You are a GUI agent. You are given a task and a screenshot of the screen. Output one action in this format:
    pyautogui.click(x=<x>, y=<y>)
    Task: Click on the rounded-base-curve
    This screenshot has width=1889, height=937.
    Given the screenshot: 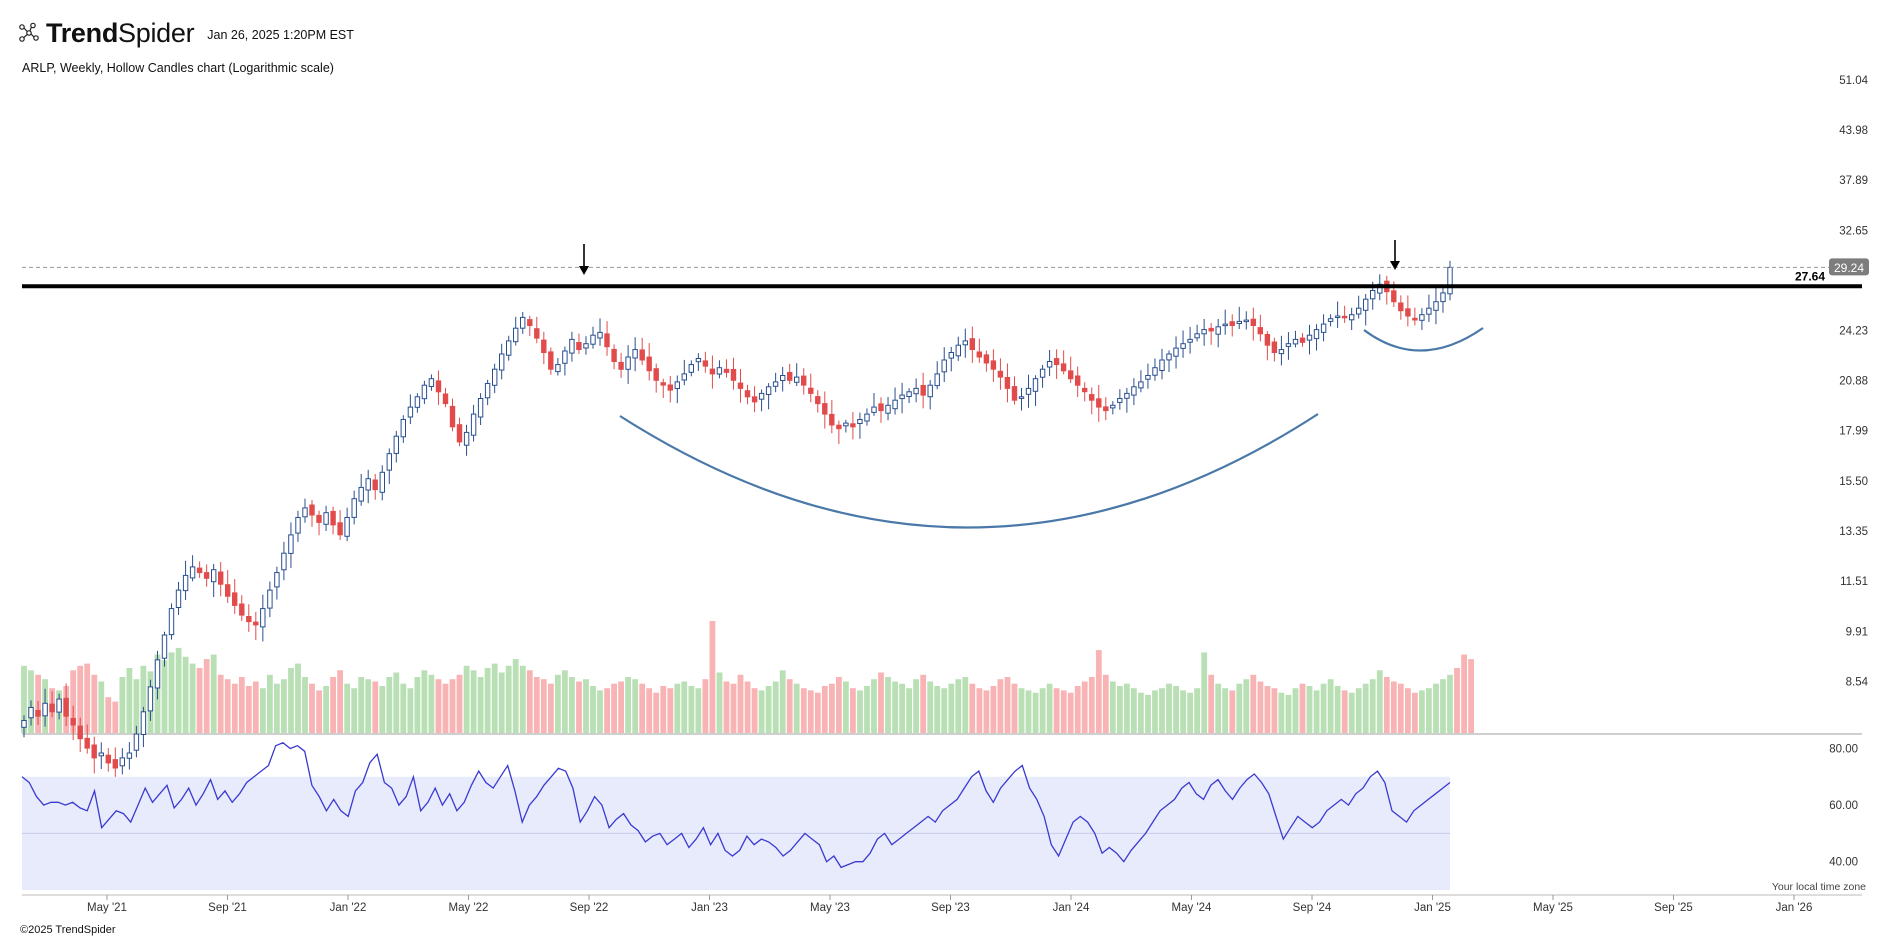 What is the action you would take?
    pyautogui.click(x=969, y=471)
    